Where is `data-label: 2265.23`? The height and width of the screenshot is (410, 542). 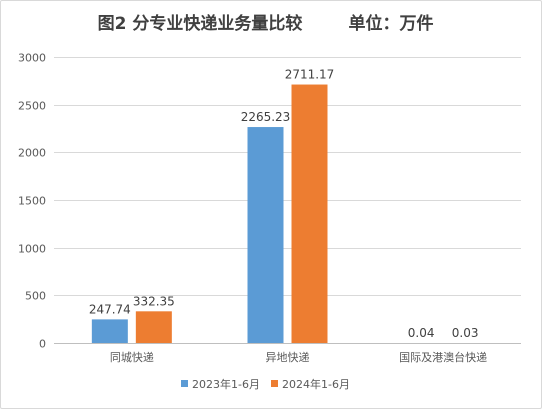
data-label: 2265.23 is located at coordinates (266, 117).